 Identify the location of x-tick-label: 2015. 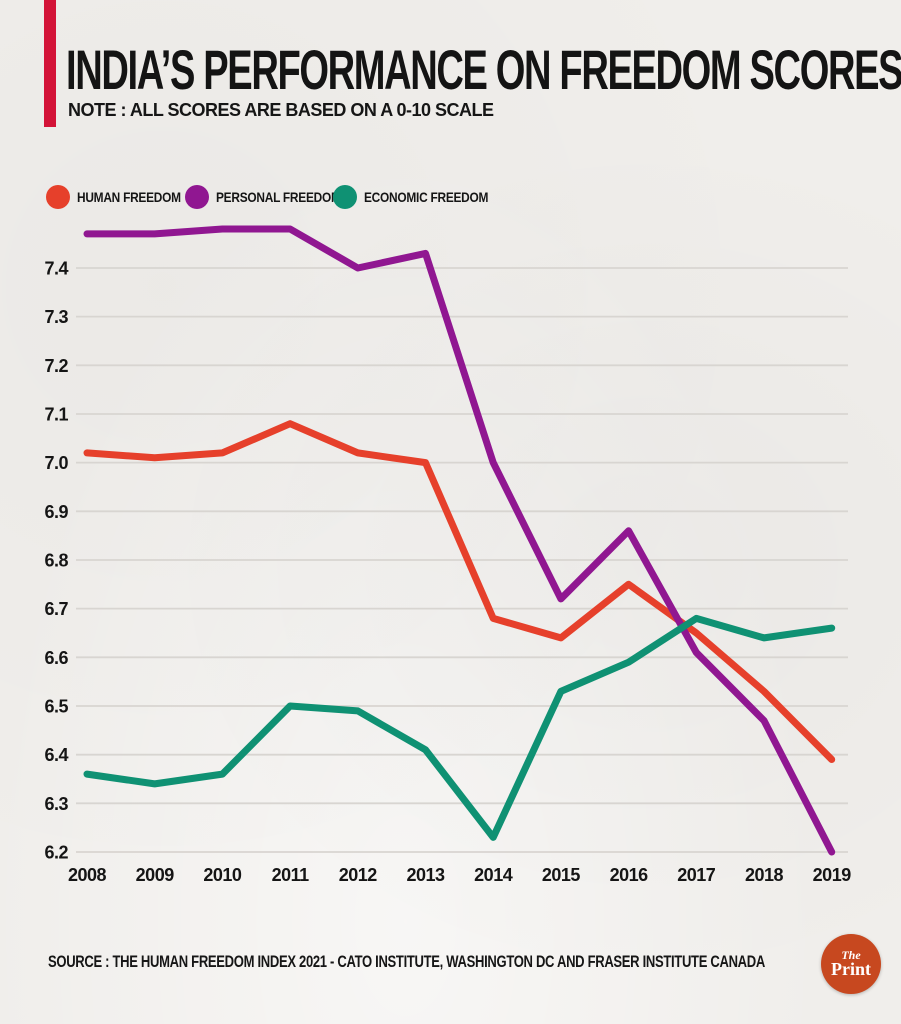
(561, 875).